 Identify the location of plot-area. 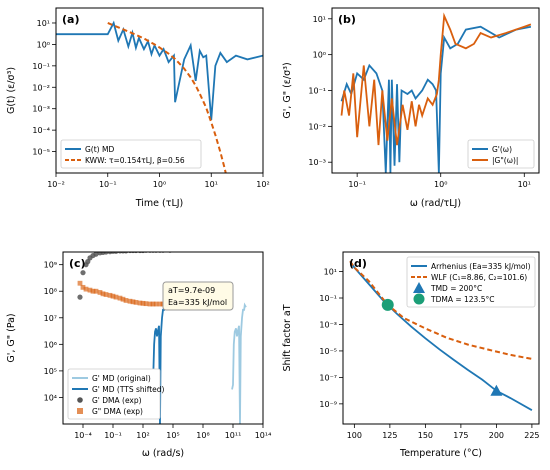
(441, 336).